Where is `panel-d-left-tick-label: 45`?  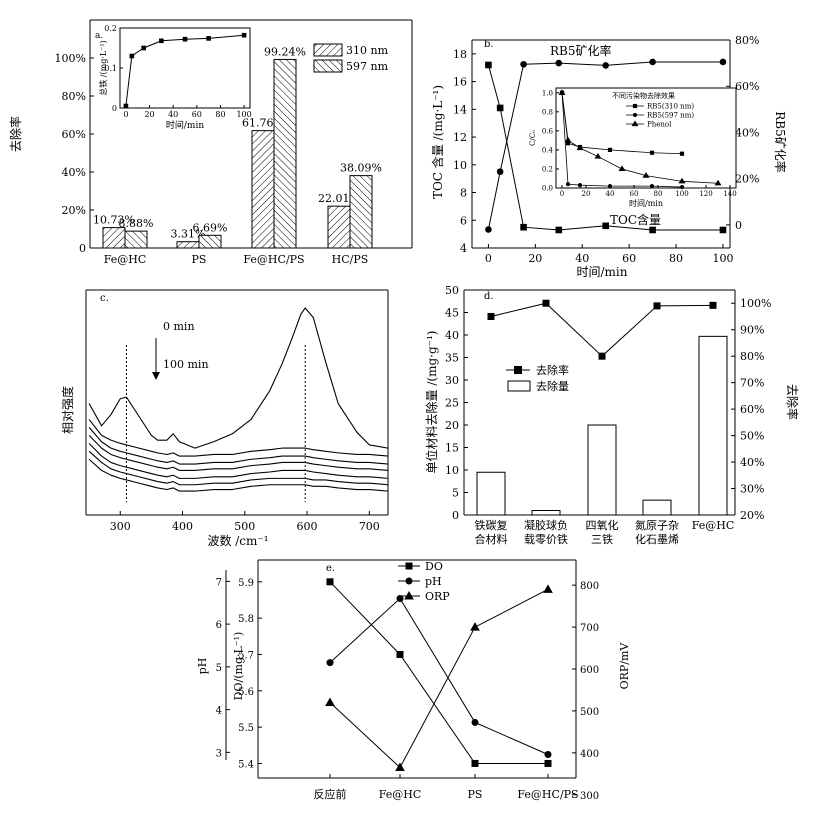
panel-d-left-tick-label: 45 is located at coordinates (452, 313).